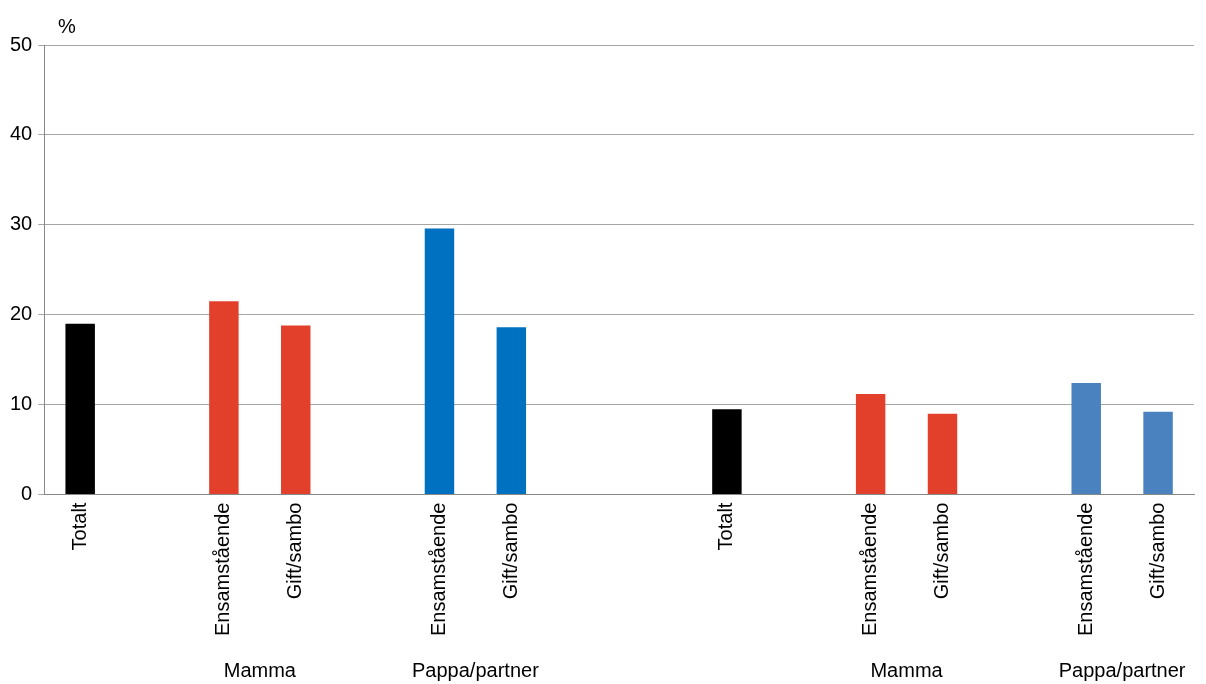 Image resolution: width=1206 pixels, height=684 pixels. Describe the element at coordinates (21, 43) in the screenshot. I see `y-tick-label: 50` at that location.